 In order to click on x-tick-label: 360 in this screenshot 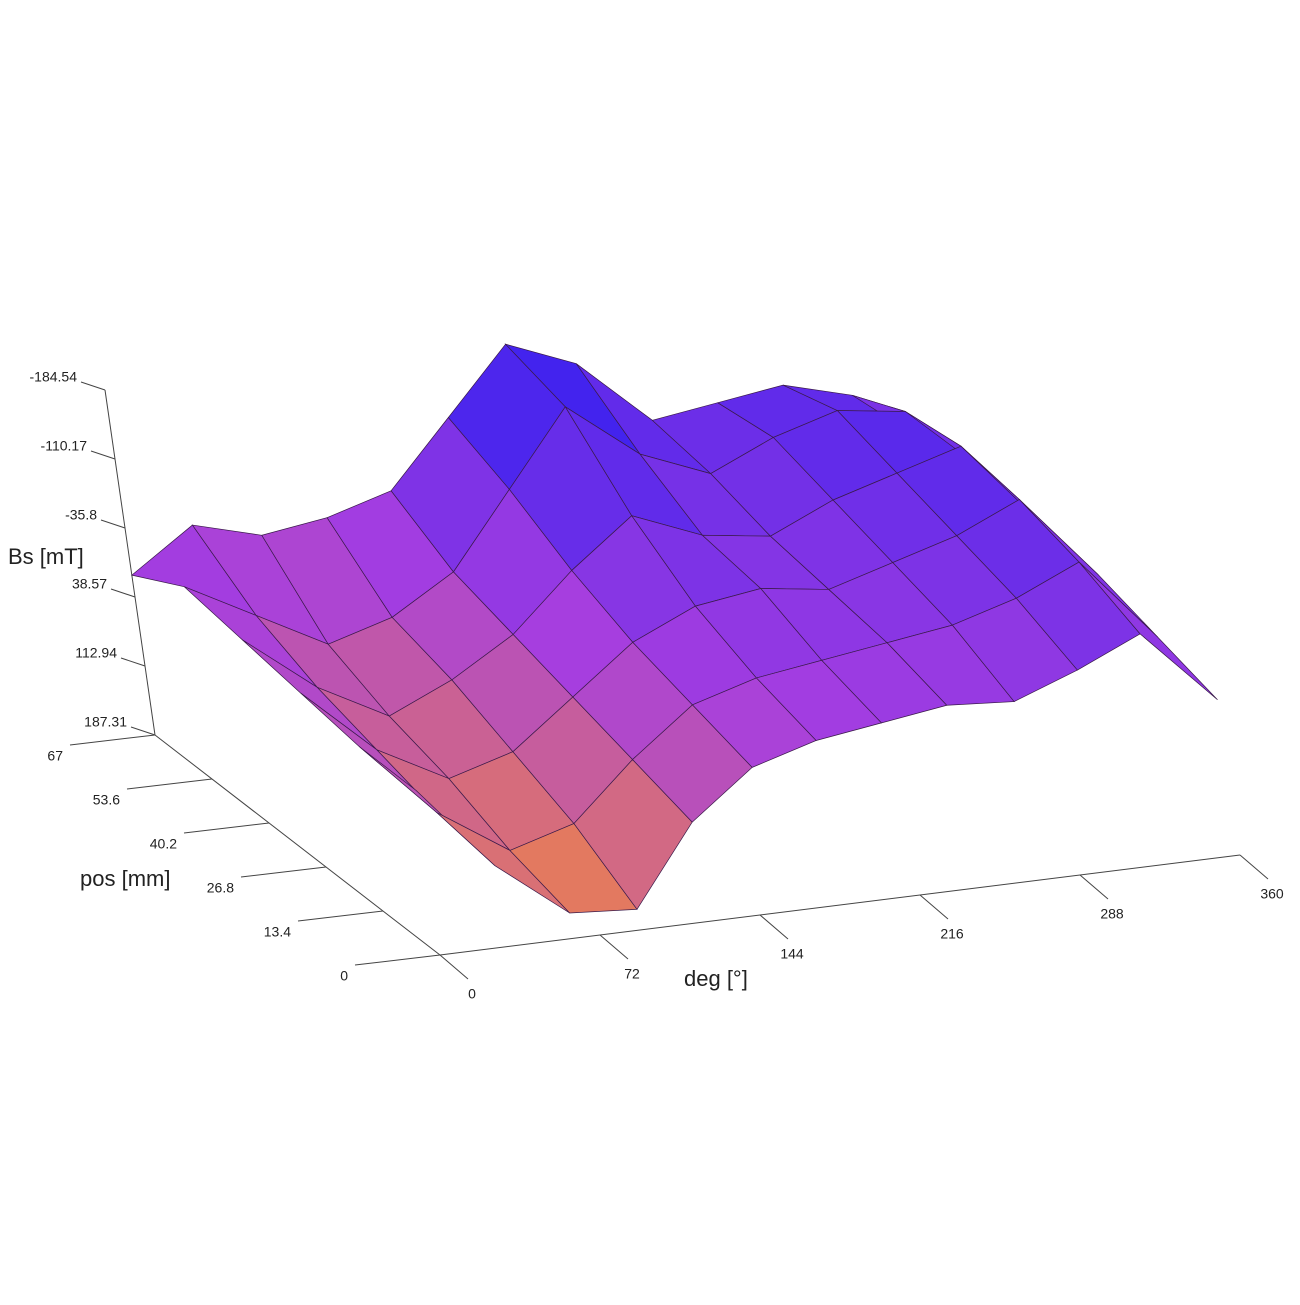, I will do `click(1272, 894)`.